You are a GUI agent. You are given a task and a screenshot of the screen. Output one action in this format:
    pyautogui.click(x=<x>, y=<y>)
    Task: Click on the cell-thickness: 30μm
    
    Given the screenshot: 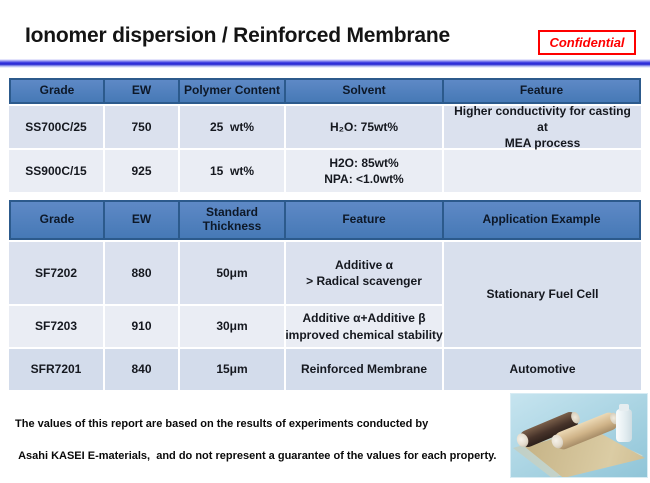 What is the action you would take?
    pyautogui.click(x=232, y=326)
    